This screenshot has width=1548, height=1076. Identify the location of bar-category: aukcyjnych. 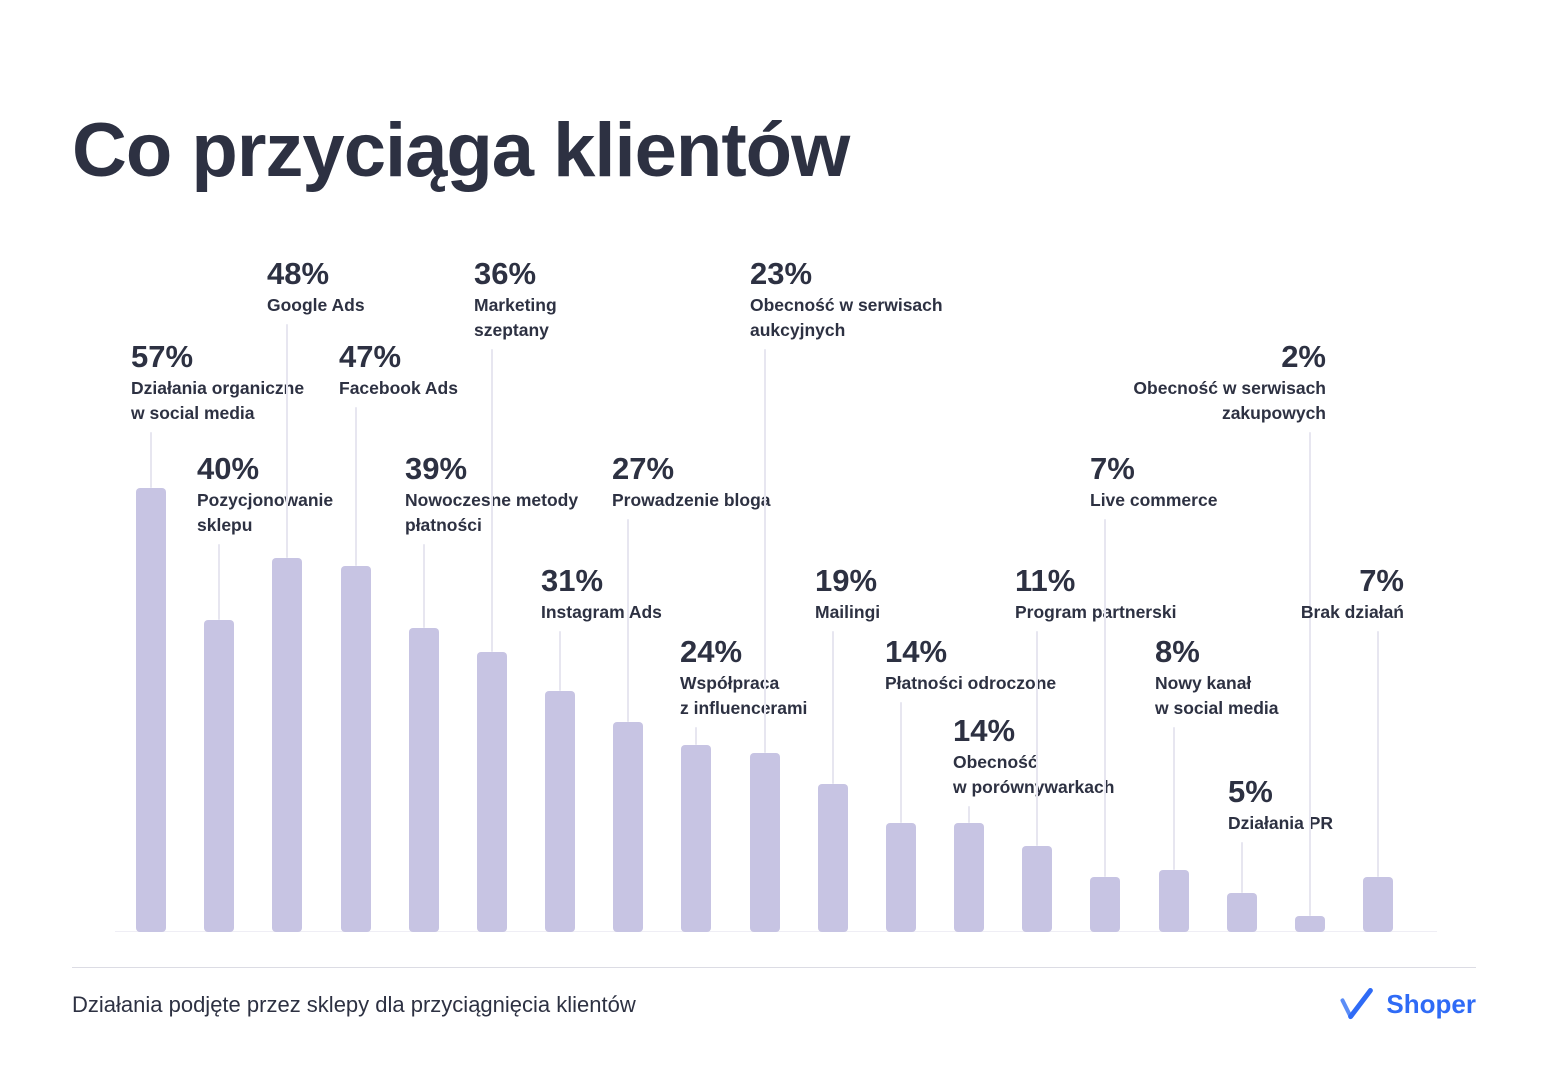
(798, 330).